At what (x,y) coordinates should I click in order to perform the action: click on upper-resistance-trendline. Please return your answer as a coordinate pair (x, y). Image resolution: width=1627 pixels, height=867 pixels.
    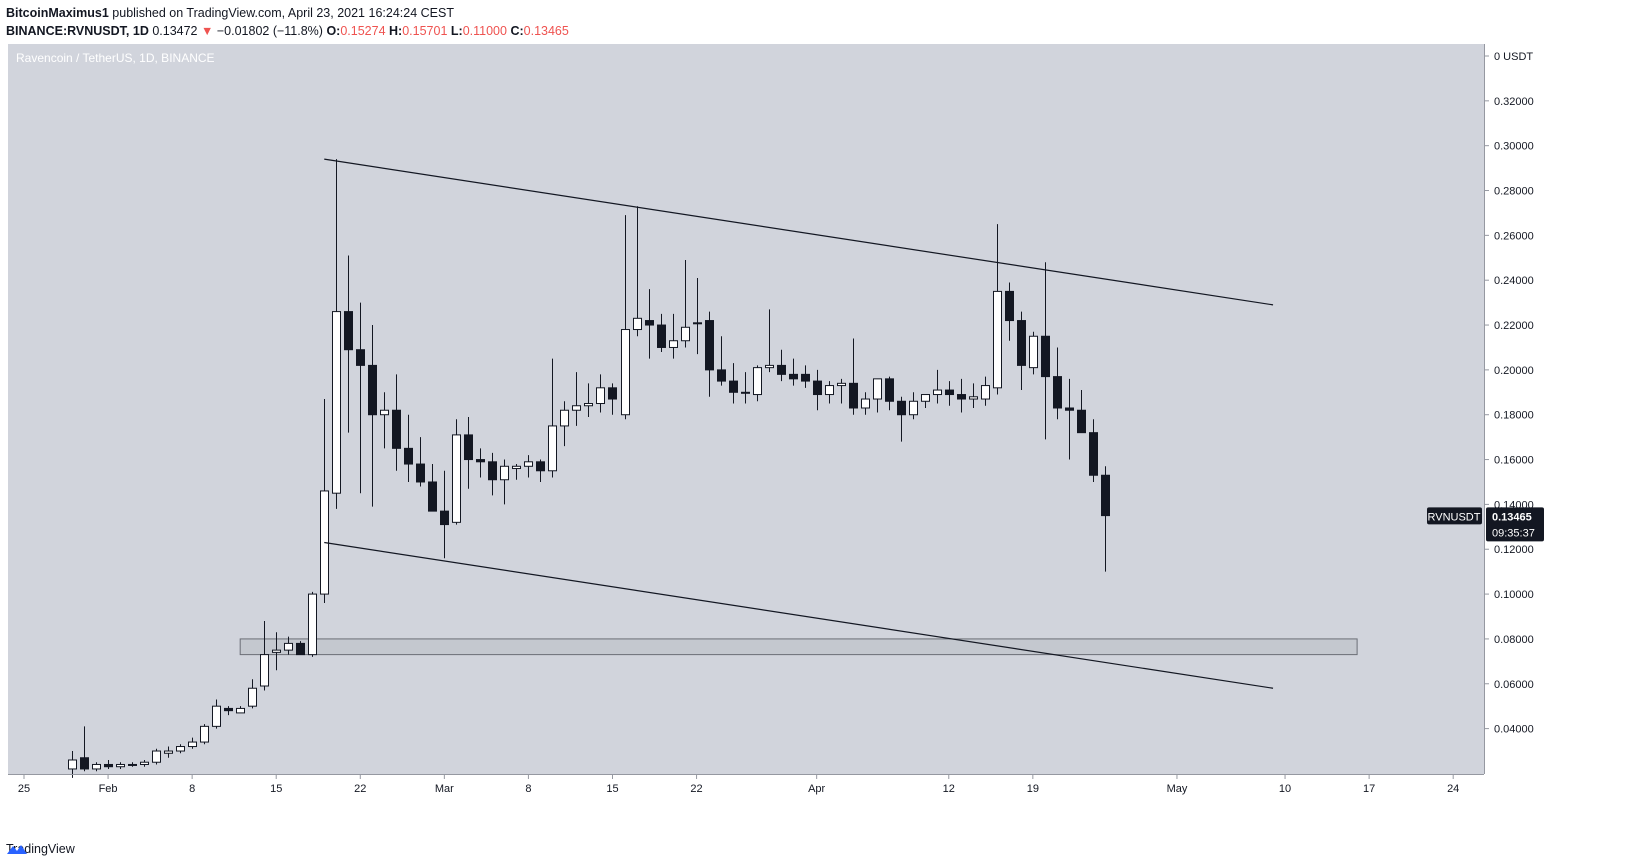
    Looking at the image, I should click on (799, 232).